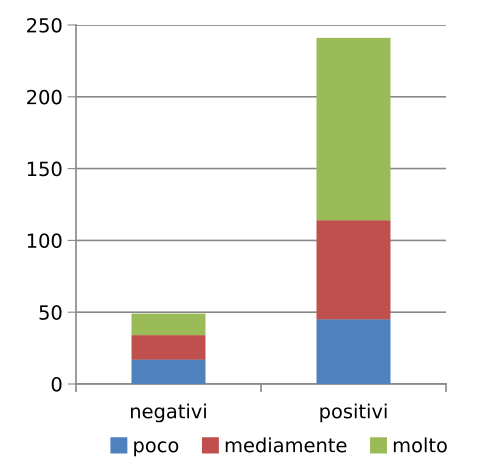  I want to click on y-tick-label: 250, so click(44, 25).